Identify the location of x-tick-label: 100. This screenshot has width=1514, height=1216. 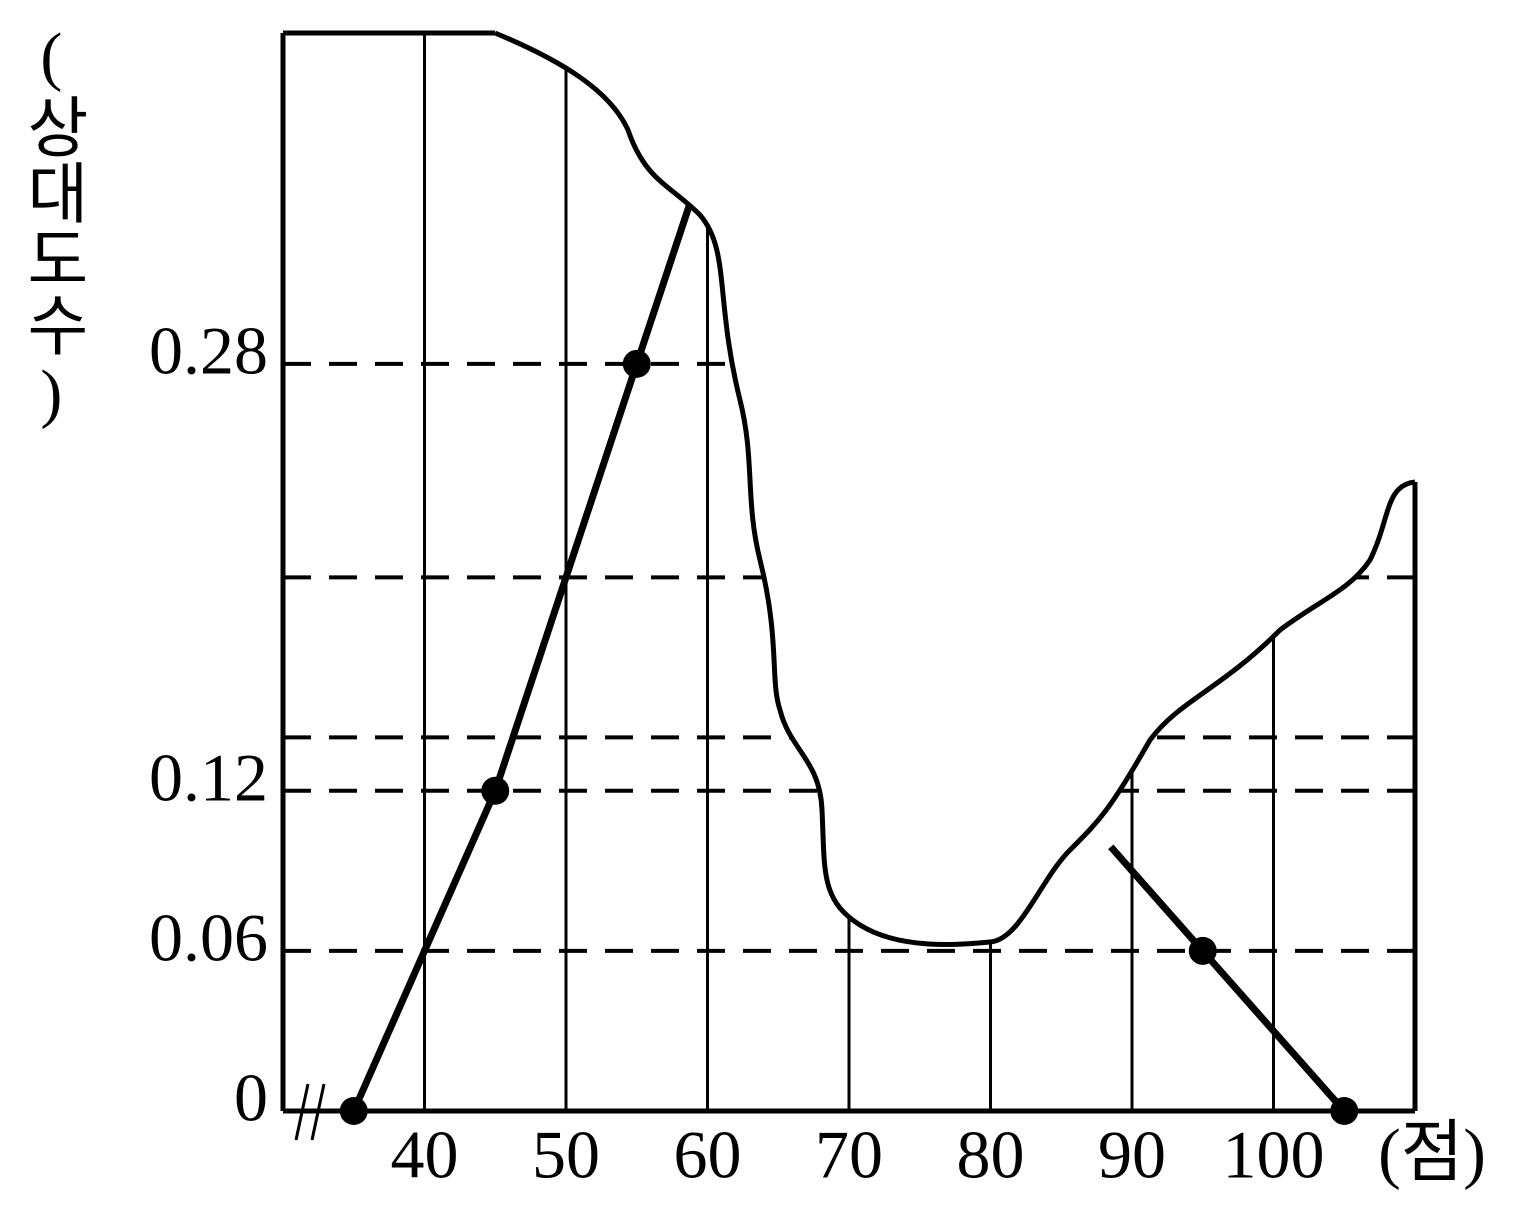
(1274, 1155).